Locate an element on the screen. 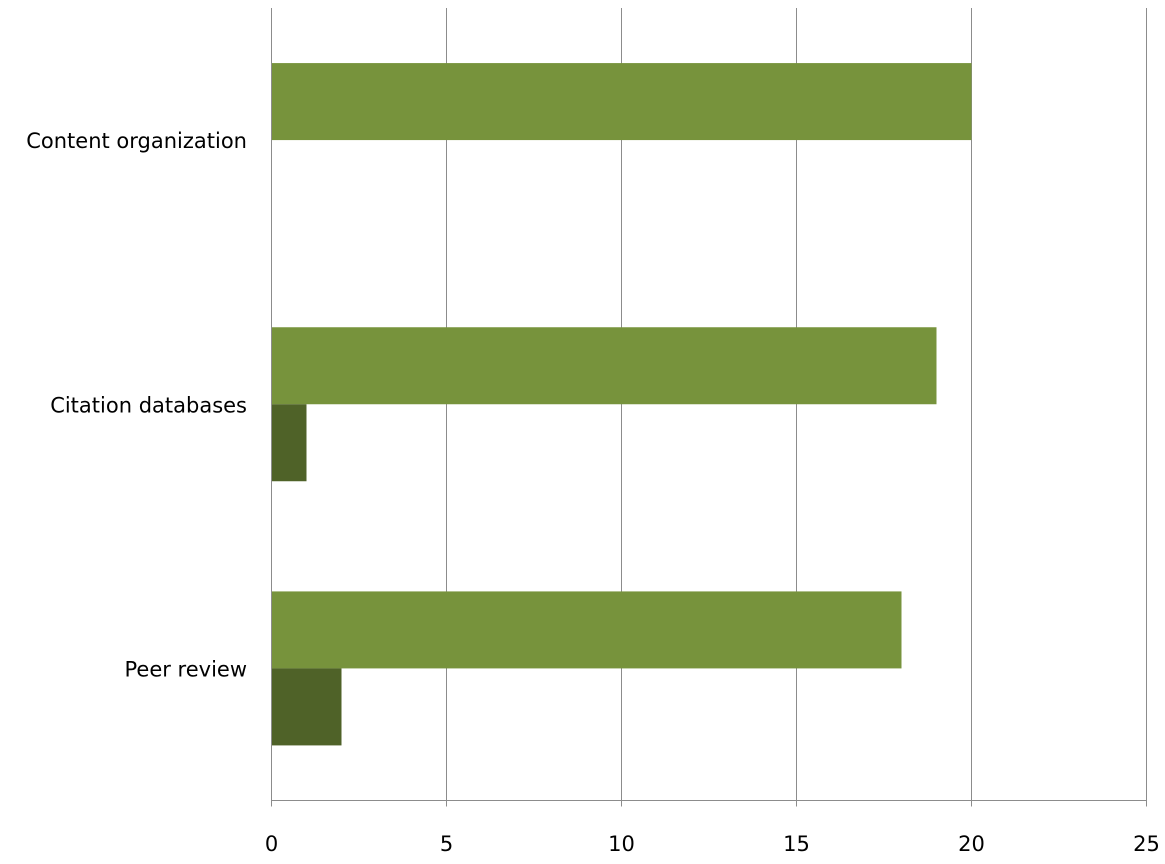 The width and height of the screenshot is (1165, 864). x-tick-label: 15 is located at coordinates (796, 844).